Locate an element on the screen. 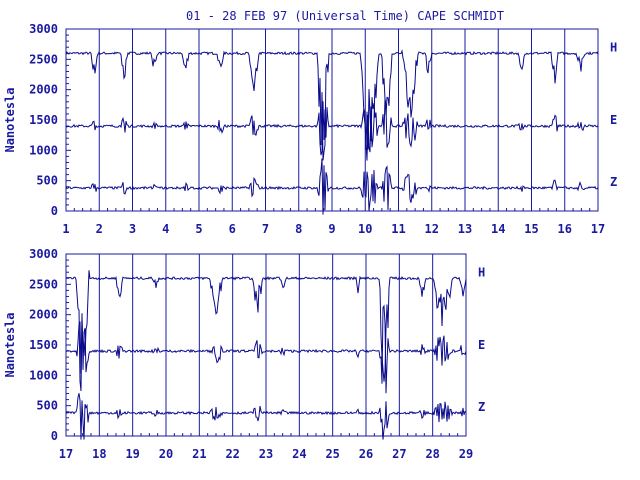 This screenshot has width=640, height=480. x-tick-label: 16 is located at coordinates (565, 229).